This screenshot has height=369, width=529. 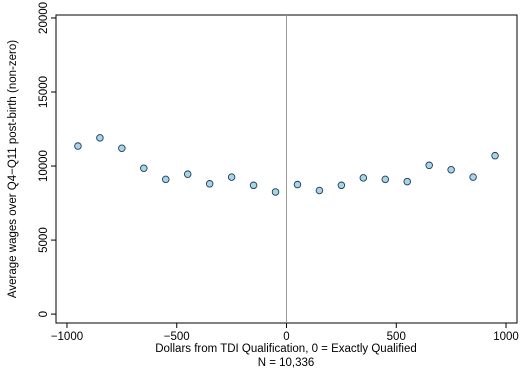 What do you see at coordinates (44, 240) in the screenshot?
I see `y-tick-label: 5000` at bounding box center [44, 240].